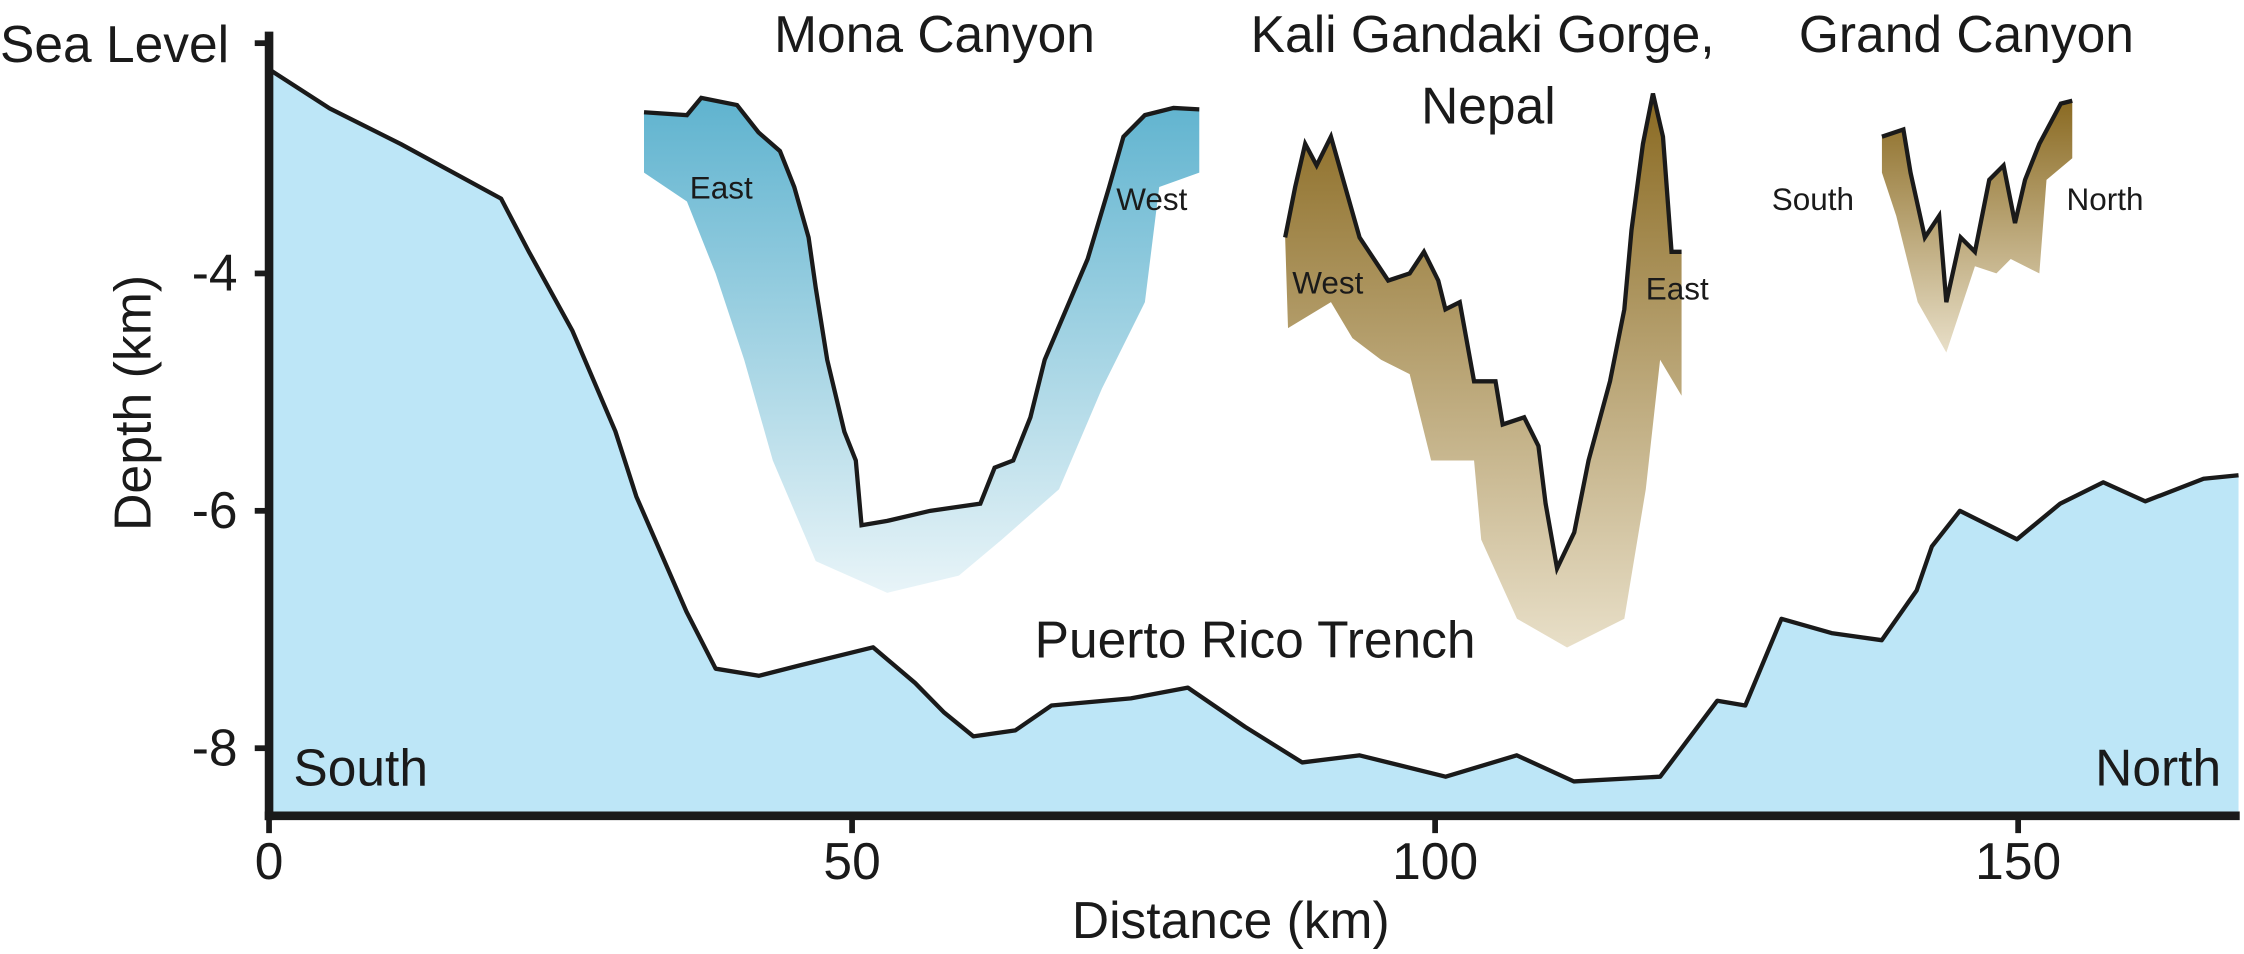 This screenshot has height=954, width=2244. Describe the element at coordinates (1435, 861) in the screenshot. I see `x-tick-label: 100` at that location.